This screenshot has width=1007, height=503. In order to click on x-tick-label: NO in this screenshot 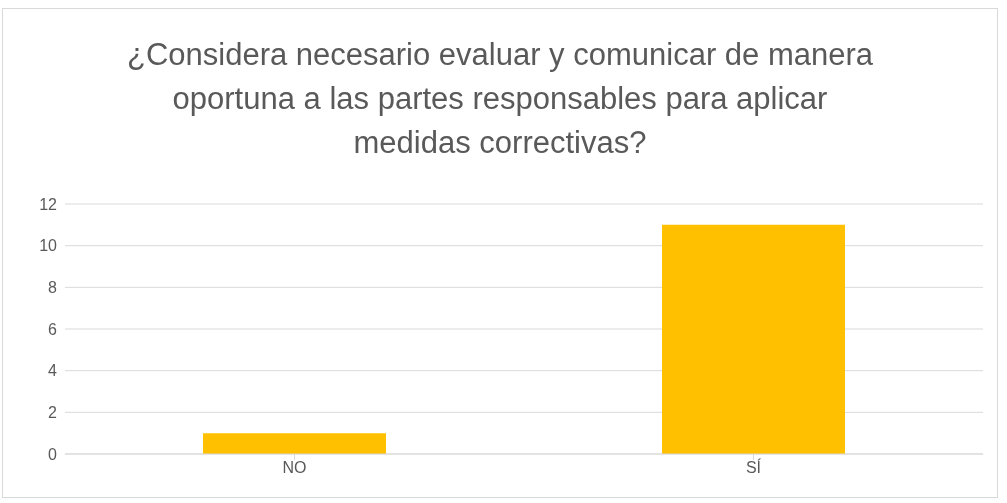, I will do `click(294, 468)`.